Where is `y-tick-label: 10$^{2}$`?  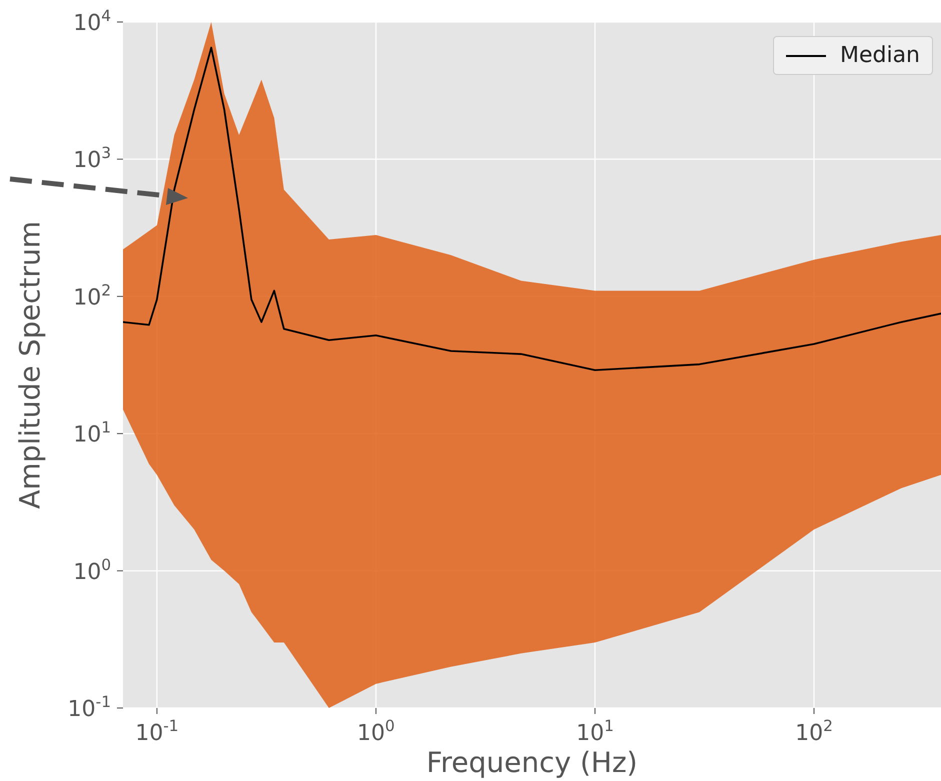
y-tick-label: 10$^{2}$ is located at coordinates (92, 295).